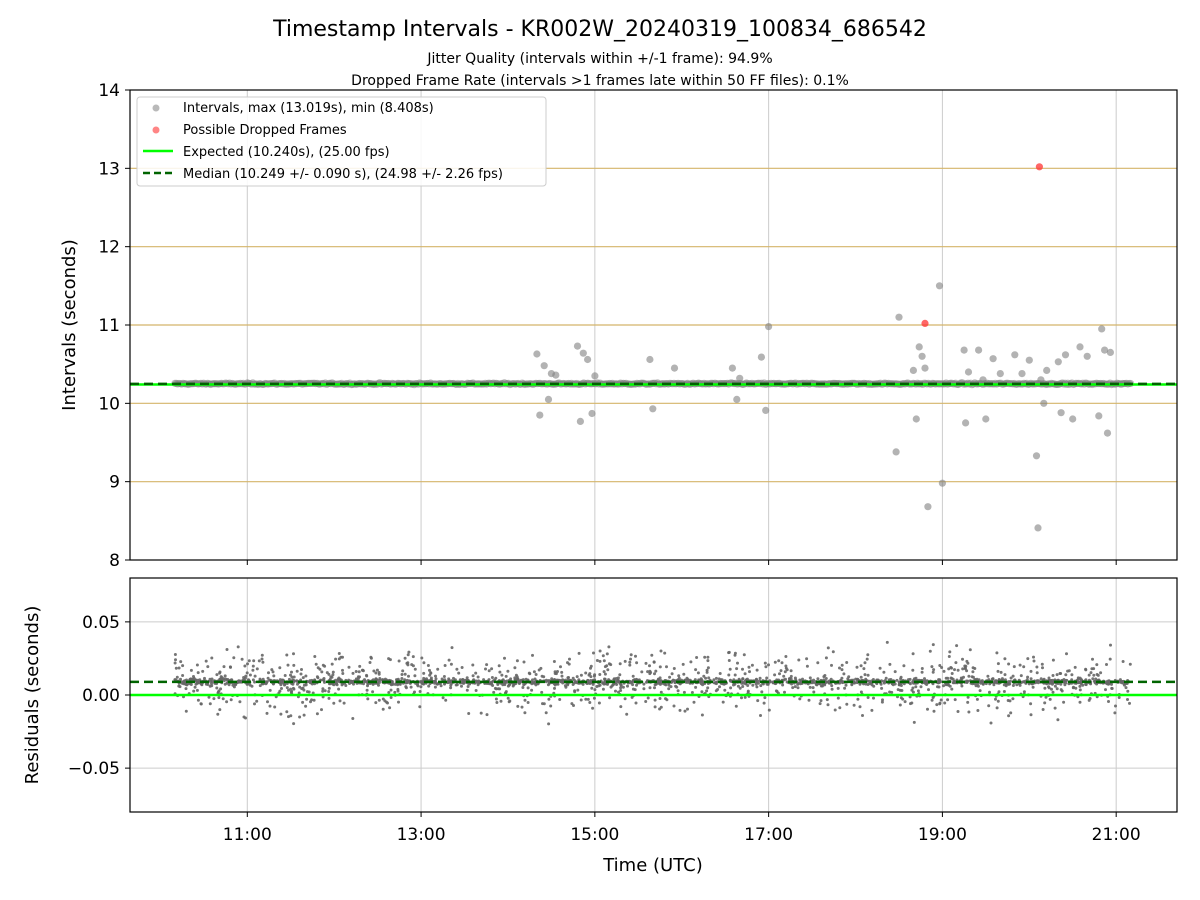 The image size is (1200, 900). I want to click on intervals-y-tick-label: 13, so click(109, 169).